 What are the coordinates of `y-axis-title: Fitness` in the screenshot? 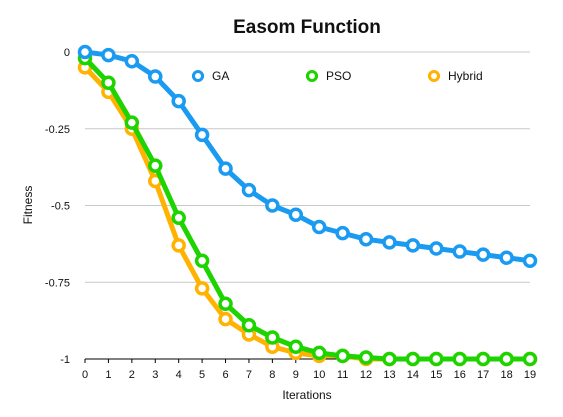 It's located at (28, 205).